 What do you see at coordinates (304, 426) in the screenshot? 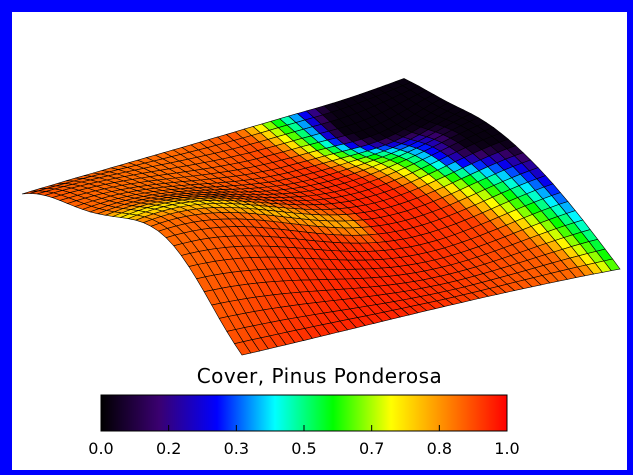
I see `colorbar: 0.0 0.2 0.3 0.5 0.7 0.8 1.0` at bounding box center [304, 426].